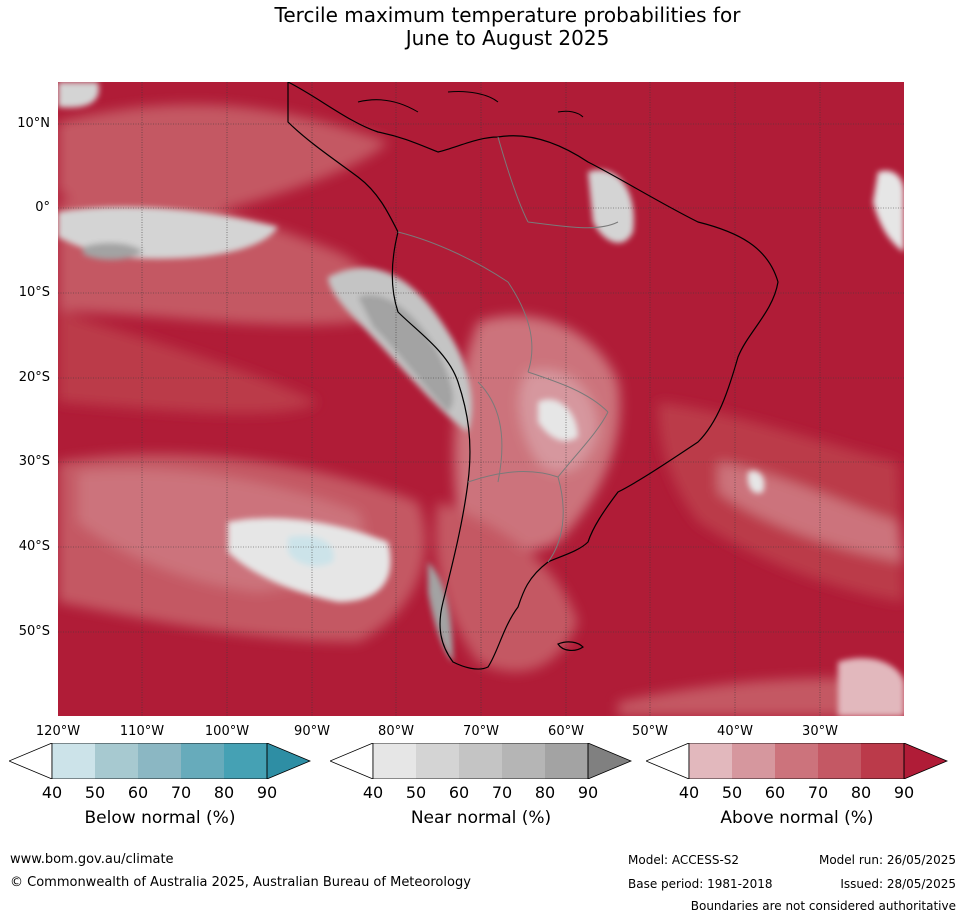 Image resolution: width=965 pixels, height=919 pixels. Describe the element at coordinates (312, 731) in the screenshot. I see `lon-label-90w: 90°W` at that location.